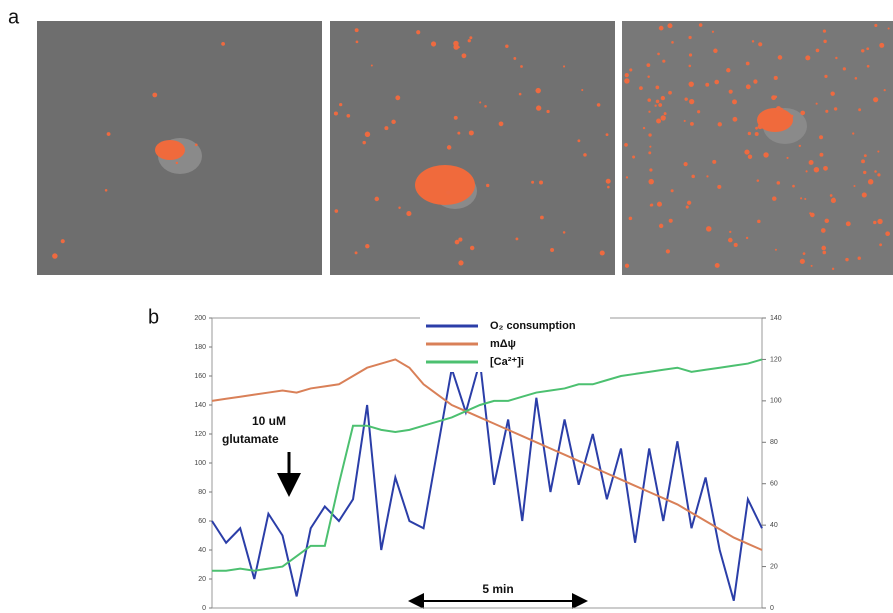 The image size is (893, 613). Describe the element at coordinates (405, 511) in the screenshot. I see `annotations: 10 uM glutamate 5 min` at that location.